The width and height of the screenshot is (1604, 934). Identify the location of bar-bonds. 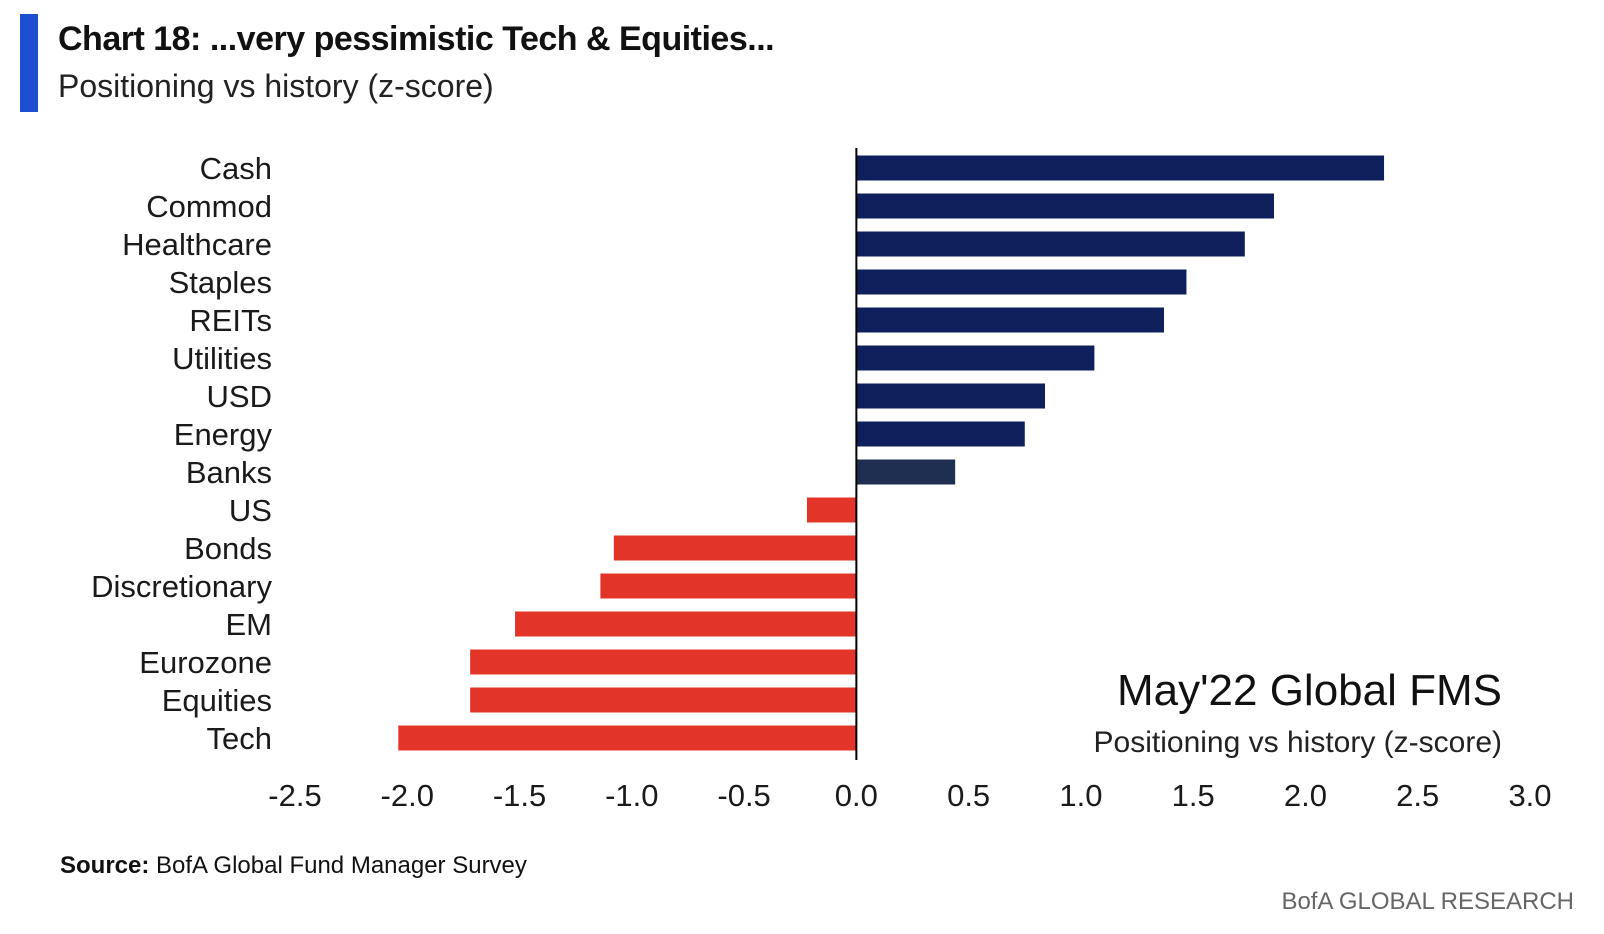
(735, 548).